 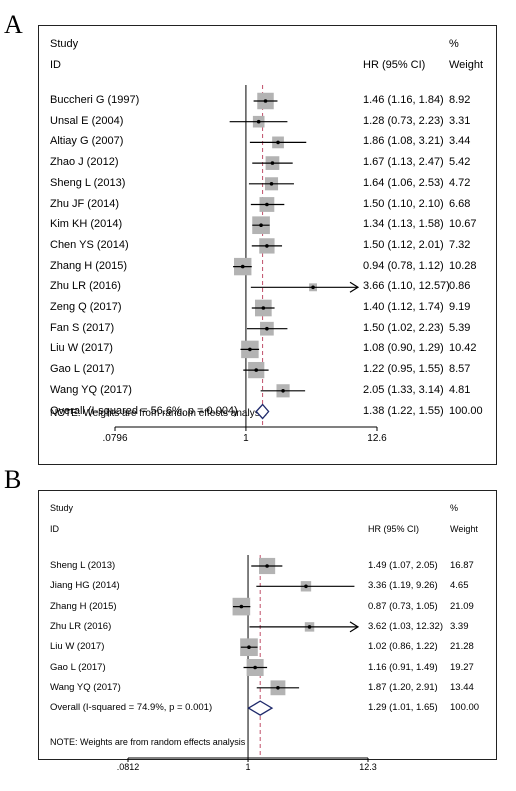 What do you see at coordinates (460, 286) in the screenshot?
I see `study-weight: 0.86` at bounding box center [460, 286].